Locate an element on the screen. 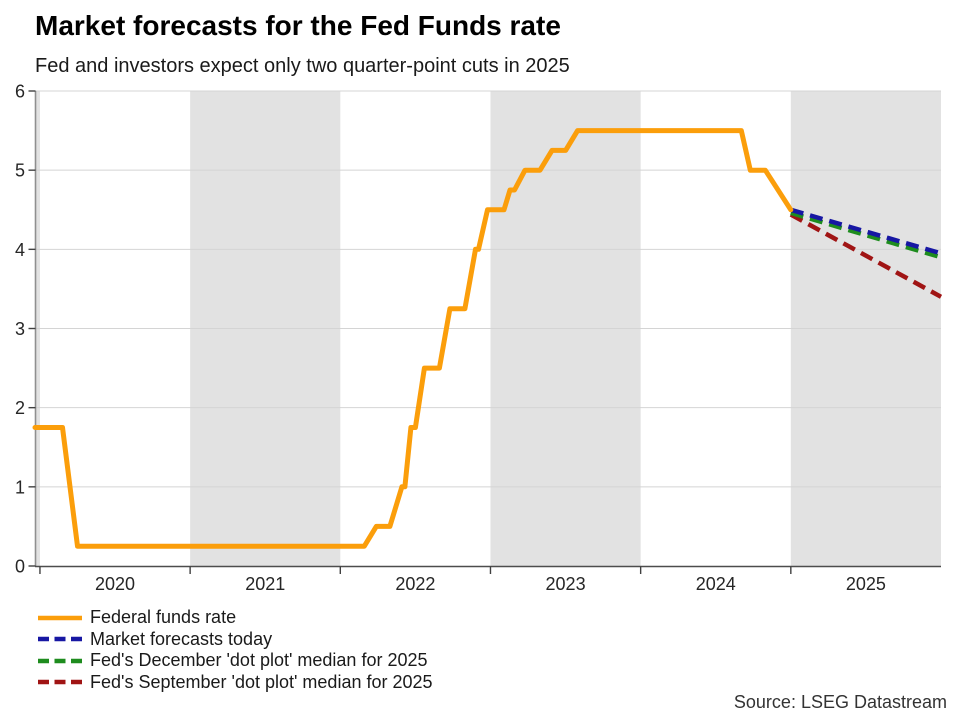 The height and width of the screenshot is (720, 960). x-tick-label: 2025 is located at coordinates (866, 584).